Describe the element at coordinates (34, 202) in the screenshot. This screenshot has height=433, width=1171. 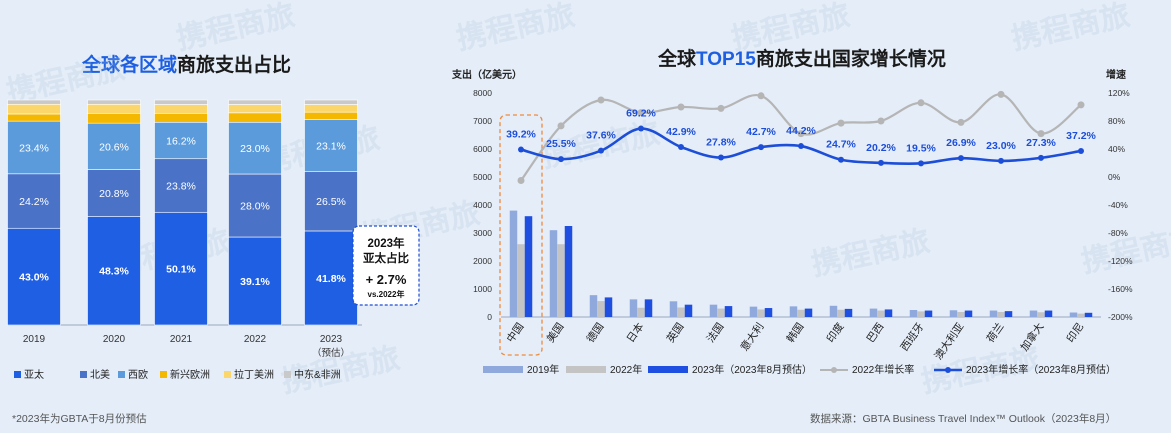
I see `bar-data-label: 24.2%` at that location.